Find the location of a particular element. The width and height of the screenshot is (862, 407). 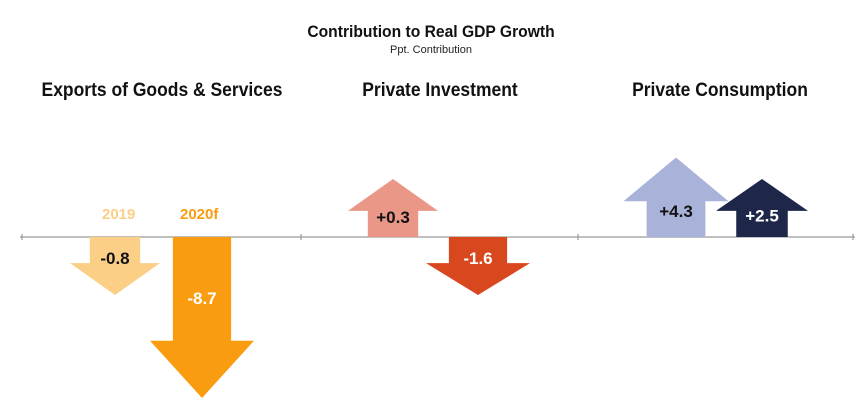

arrow-investment-2019 is located at coordinates (393, 208).